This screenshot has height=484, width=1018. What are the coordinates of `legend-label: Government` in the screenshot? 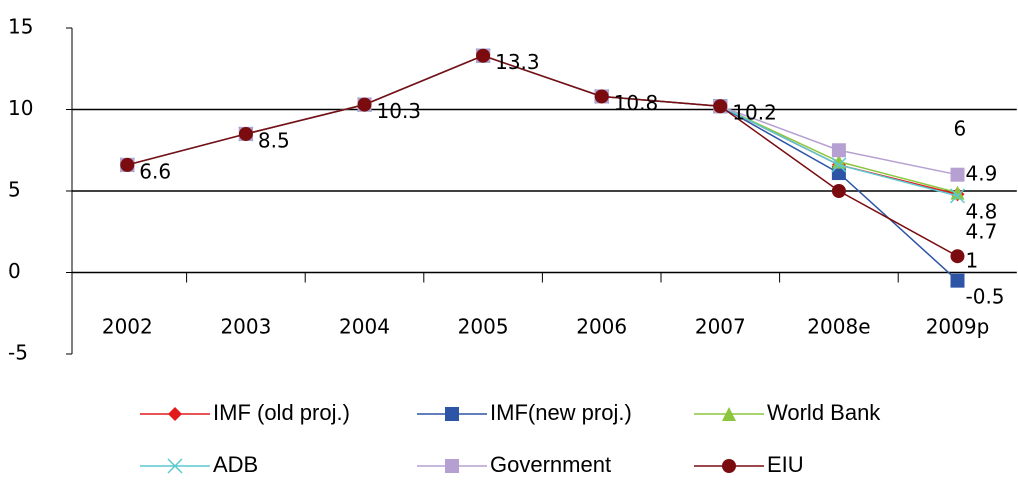 It's located at (550, 464).